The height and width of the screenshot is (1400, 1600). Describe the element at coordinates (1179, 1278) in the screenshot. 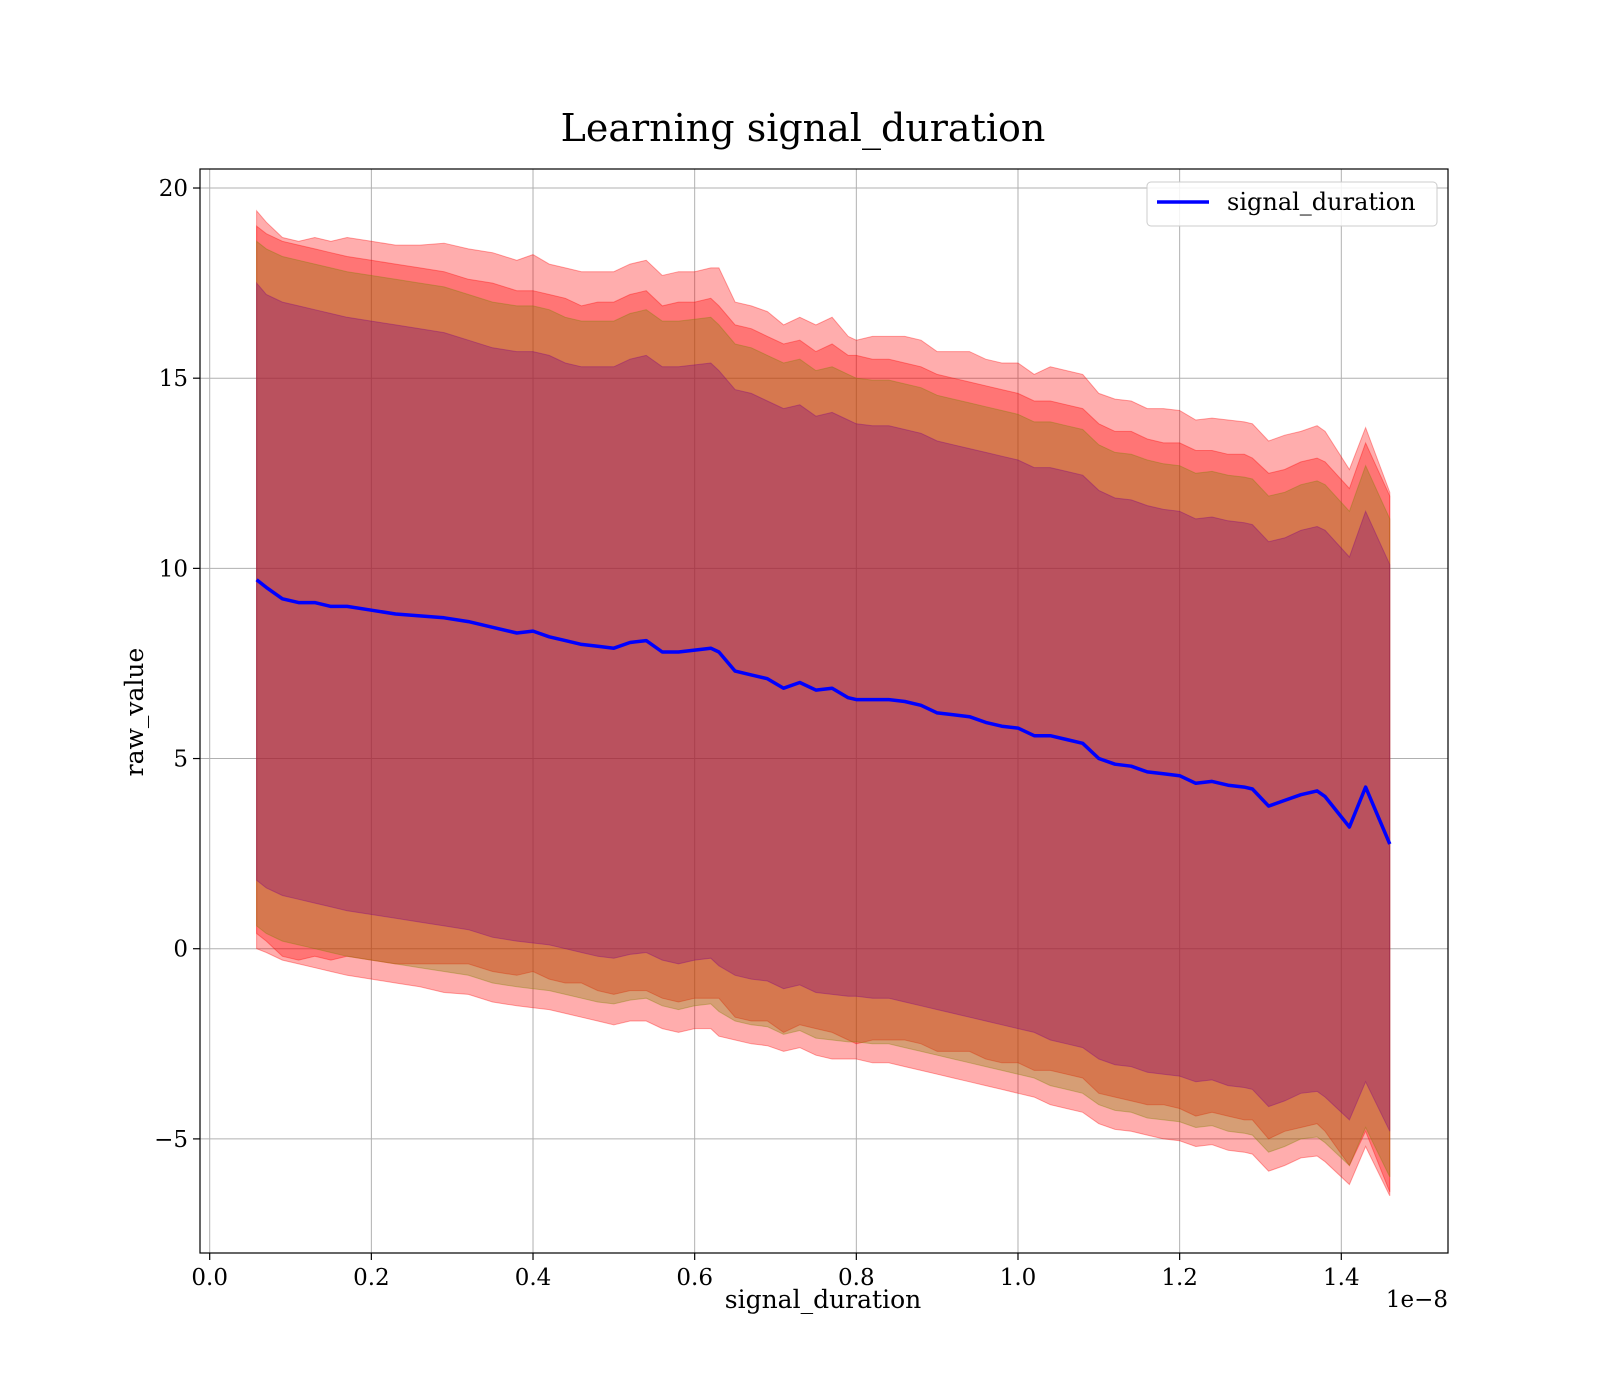

I see `x-tick-label: 1.2` at that location.